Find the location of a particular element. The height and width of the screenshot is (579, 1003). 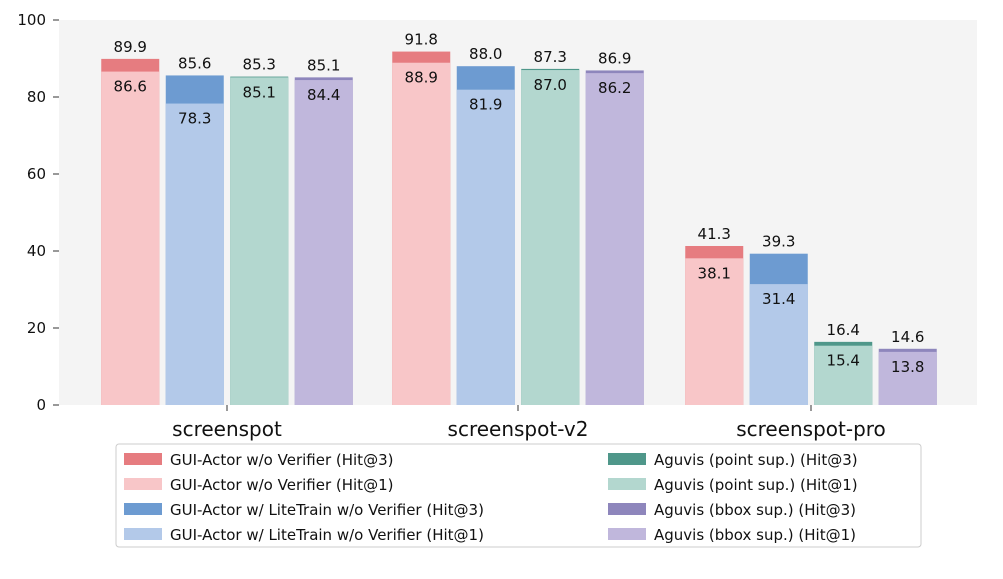

bar-gui-actor-w-litetrain-w-o-verifier-hit1-screenspot is located at coordinates (194, 254).